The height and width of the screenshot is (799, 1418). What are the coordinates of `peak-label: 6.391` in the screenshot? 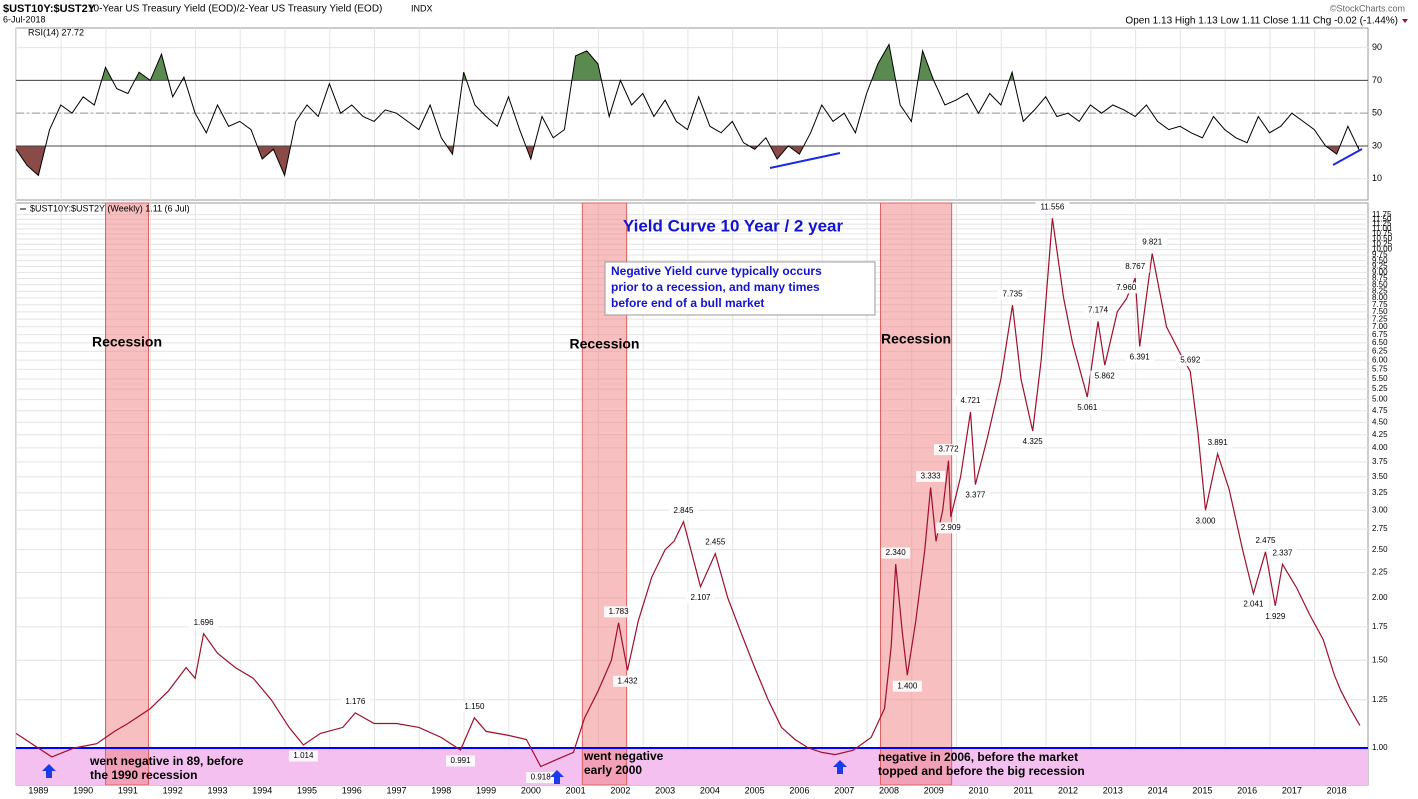 It's located at (1140, 357).